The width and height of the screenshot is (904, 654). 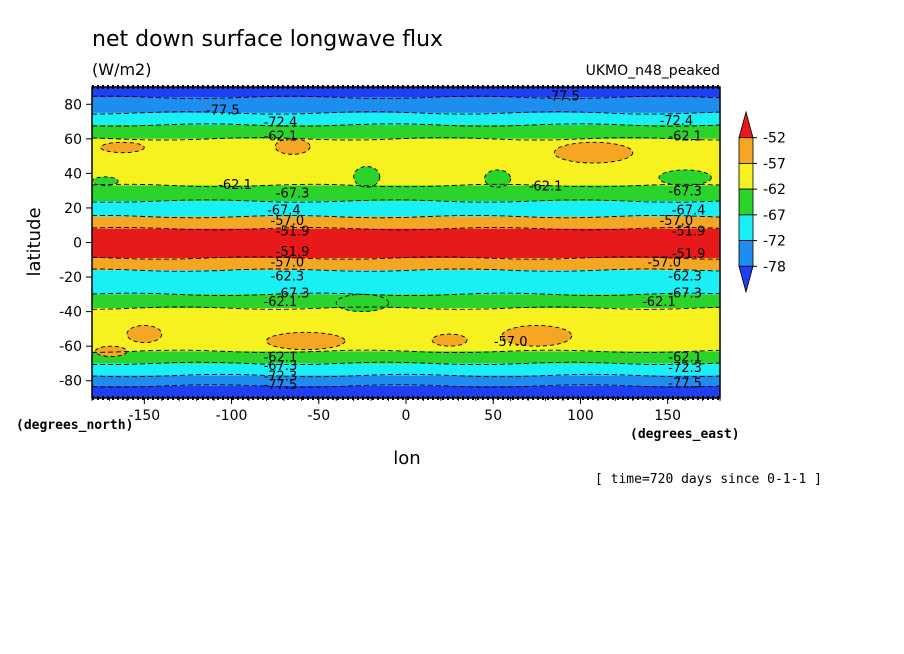 I want to click on y-tick-label: 20, so click(x=73, y=209).